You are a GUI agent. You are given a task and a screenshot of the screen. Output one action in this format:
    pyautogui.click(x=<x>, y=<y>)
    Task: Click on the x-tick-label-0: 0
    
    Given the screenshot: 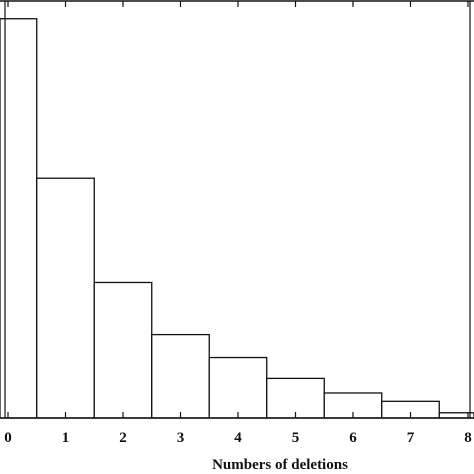 What is the action you would take?
    pyautogui.click(x=8, y=438)
    